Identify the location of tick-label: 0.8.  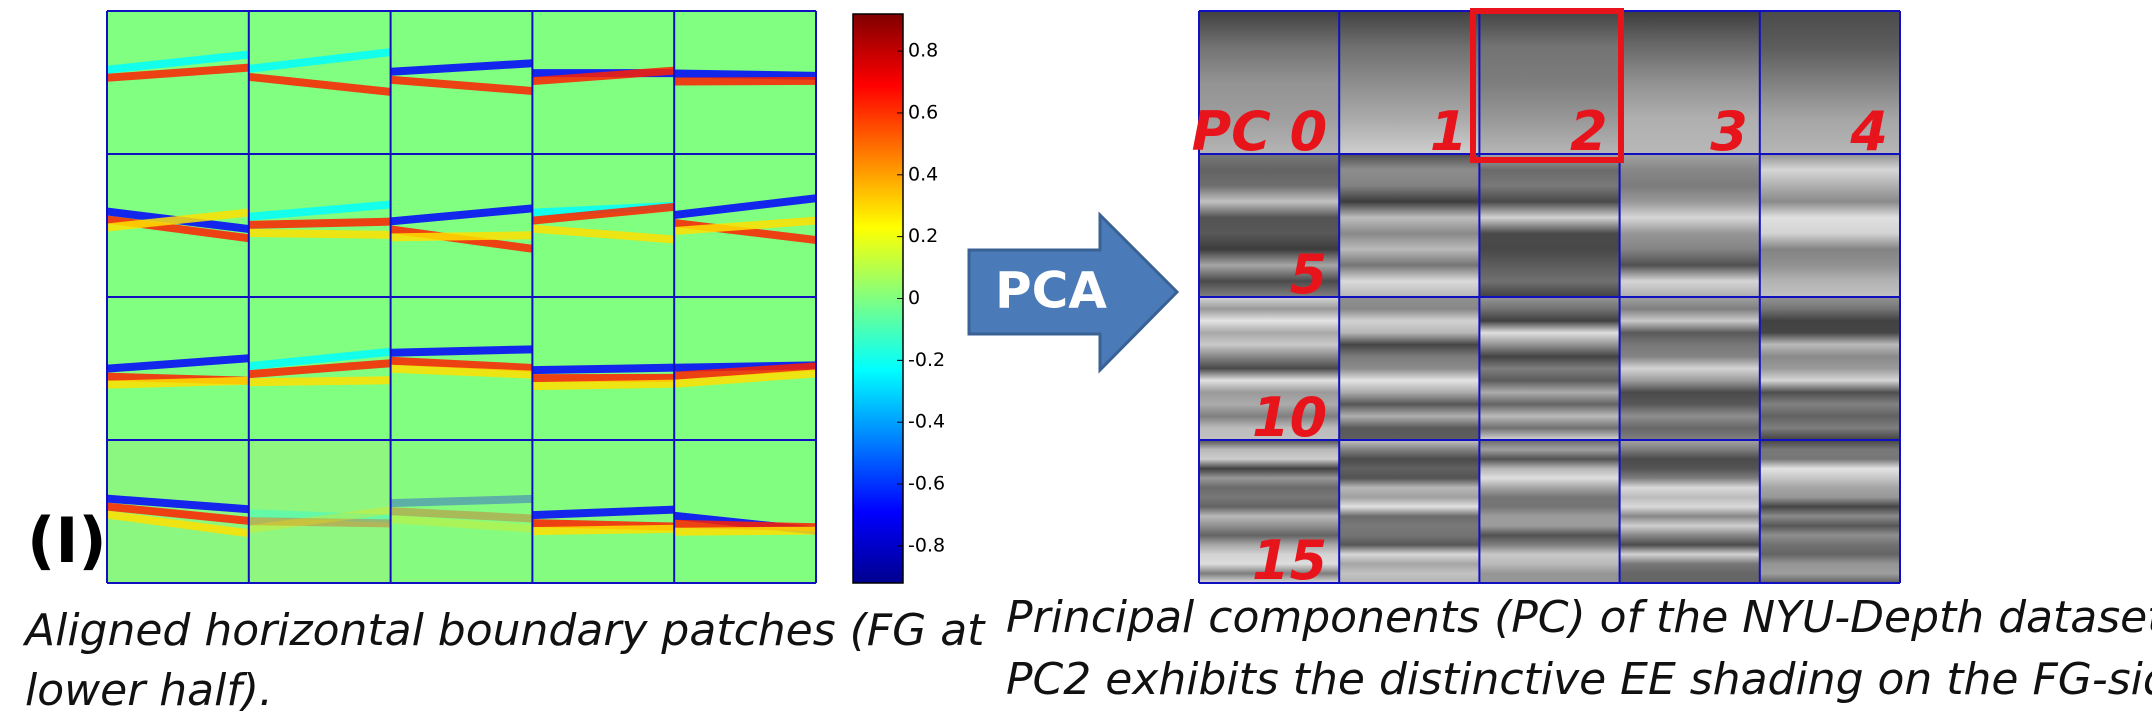
(923, 51).